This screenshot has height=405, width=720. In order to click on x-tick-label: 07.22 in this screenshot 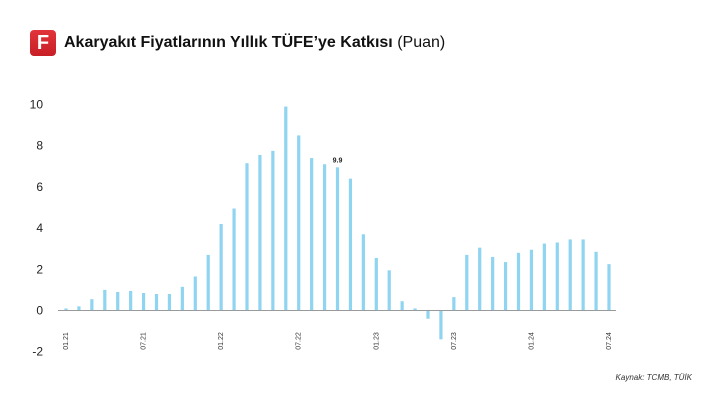, I will do `click(299, 341)`.